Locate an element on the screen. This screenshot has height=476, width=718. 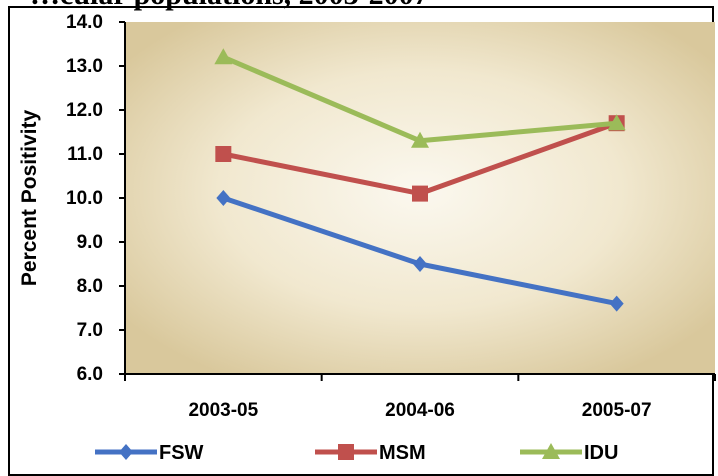
x-tick-label: 2005-07 is located at coordinates (617, 410).